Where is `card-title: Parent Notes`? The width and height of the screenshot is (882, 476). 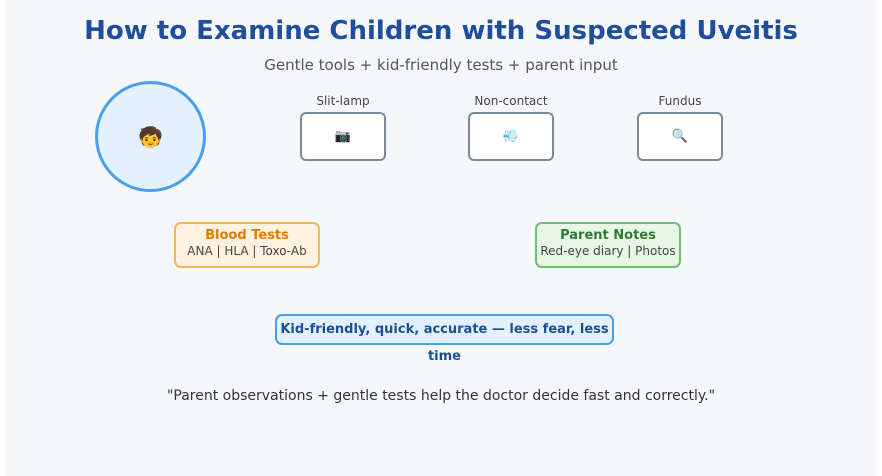
card-title: Parent Notes is located at coordinates (608, 235).